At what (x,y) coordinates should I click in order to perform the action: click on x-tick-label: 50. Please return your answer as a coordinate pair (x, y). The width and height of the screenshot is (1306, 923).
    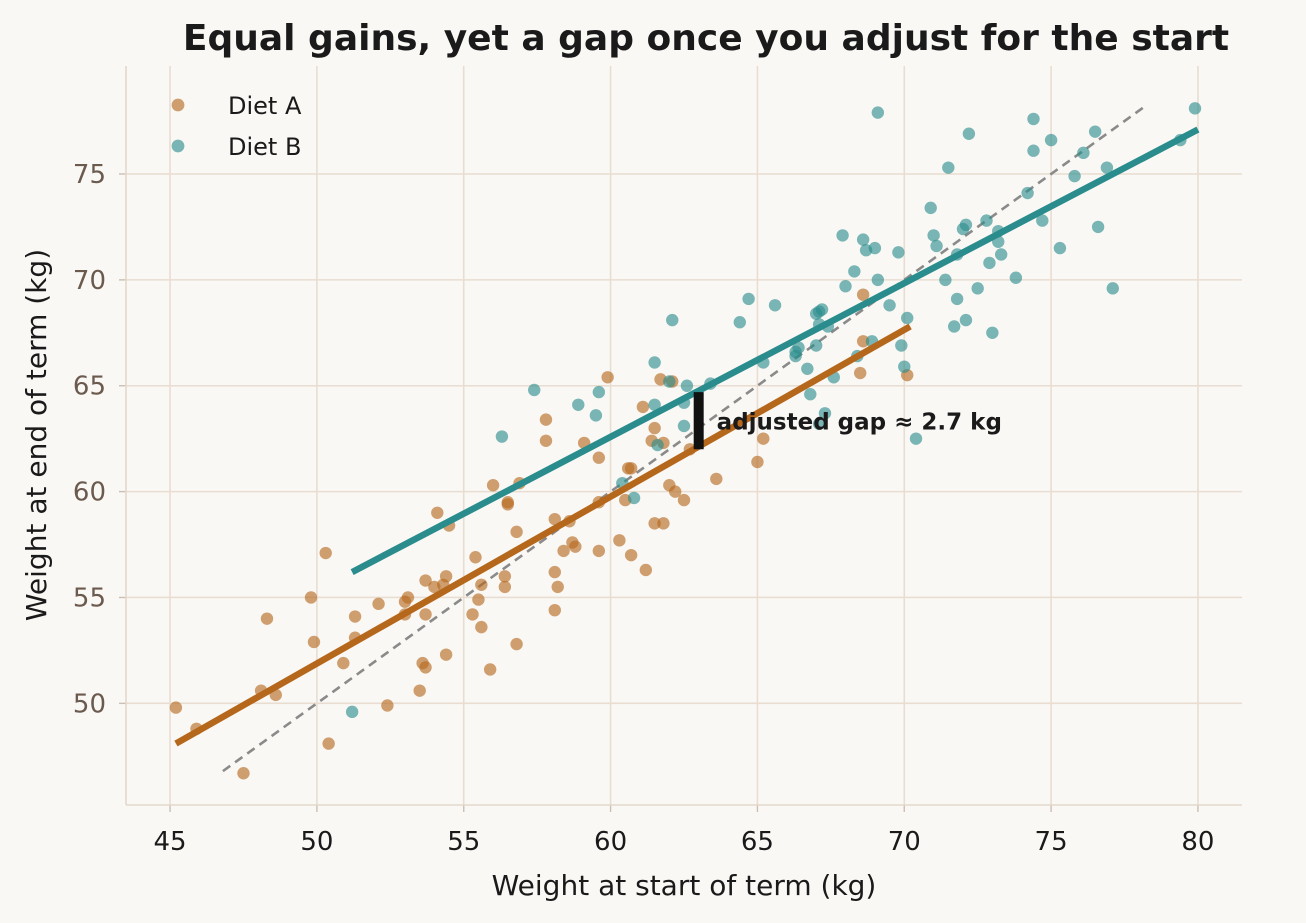
    Looking at the image, I should click on (316, 842).